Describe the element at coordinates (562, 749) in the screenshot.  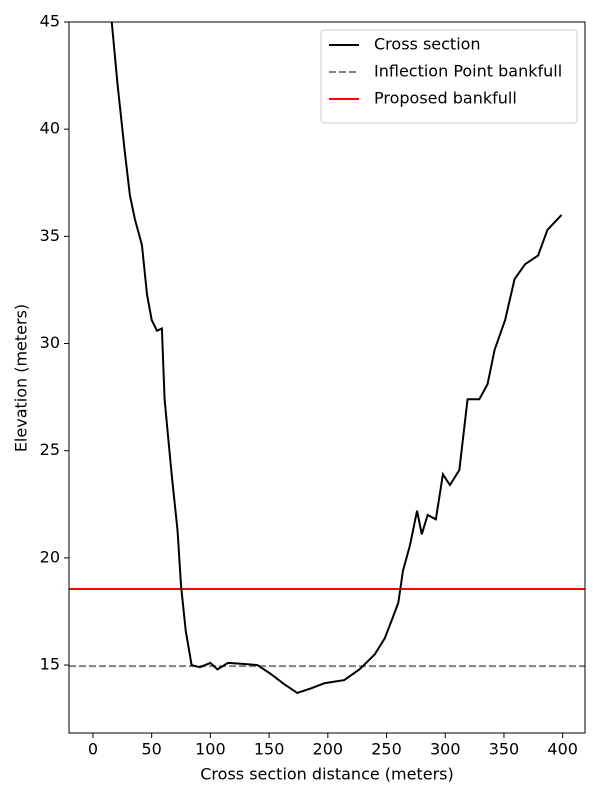
I see `x-tick-label: 400` at that location.